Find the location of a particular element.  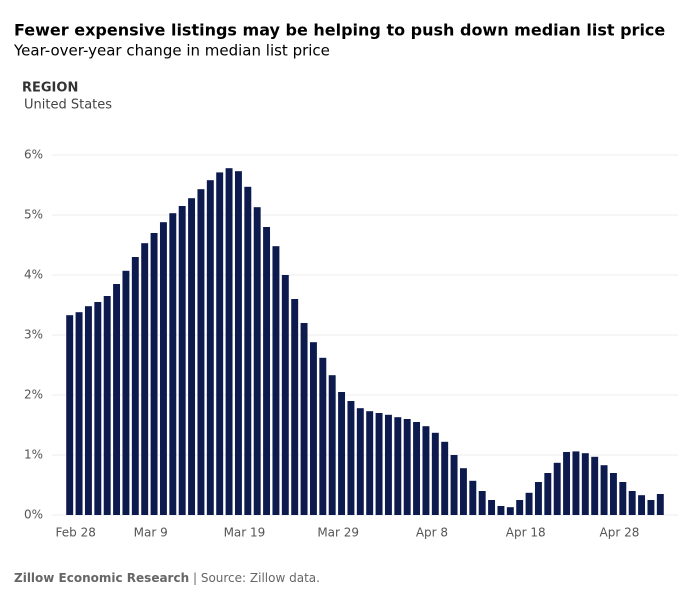

x-tick-label: Apr 8 is located at coordinates (432, 533).